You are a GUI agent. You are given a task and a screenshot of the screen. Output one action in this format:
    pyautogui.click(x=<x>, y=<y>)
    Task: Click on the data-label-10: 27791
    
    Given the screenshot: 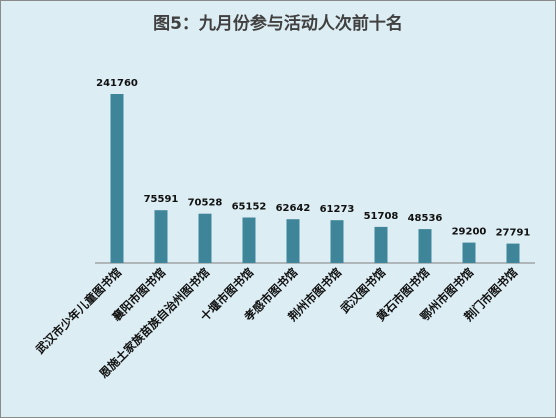 What is the action you would take?
    pyautogui.click(x=513, y=233)
    